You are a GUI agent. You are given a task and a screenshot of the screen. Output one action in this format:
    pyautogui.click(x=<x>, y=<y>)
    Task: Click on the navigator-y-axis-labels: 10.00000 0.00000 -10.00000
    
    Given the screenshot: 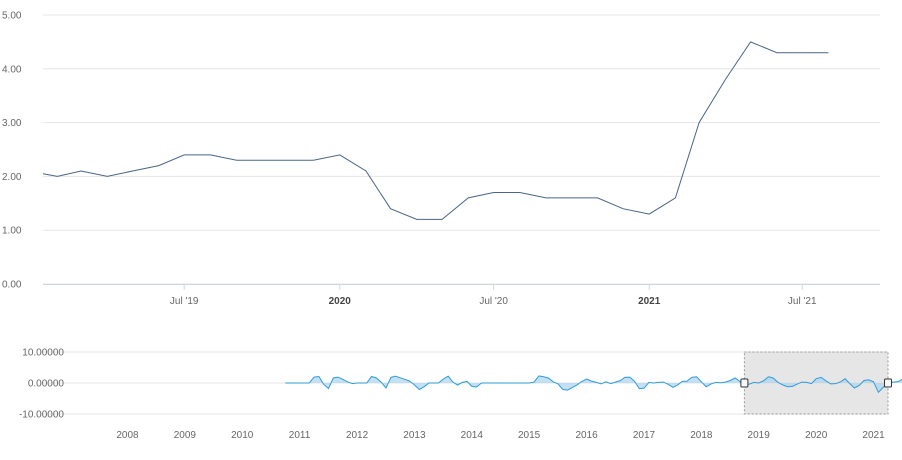 What is the action you would take?
    pyautogui.click(x=41, y=384)
    